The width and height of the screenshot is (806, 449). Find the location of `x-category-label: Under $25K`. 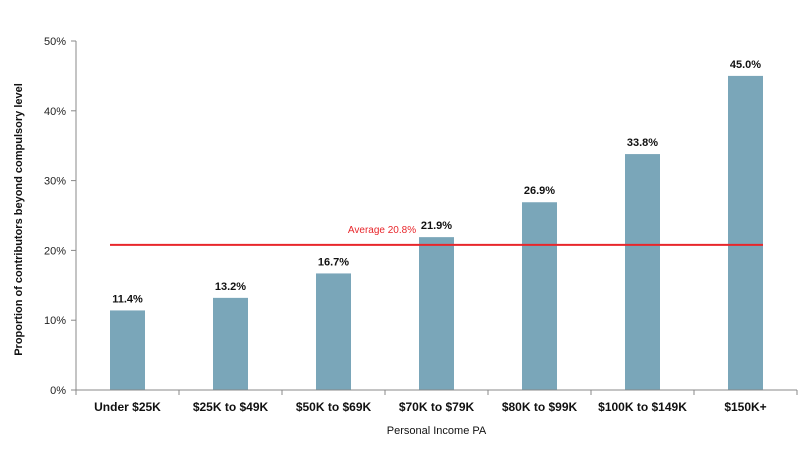

x-category-label: Under $25K is located at coordinates (127, 407).